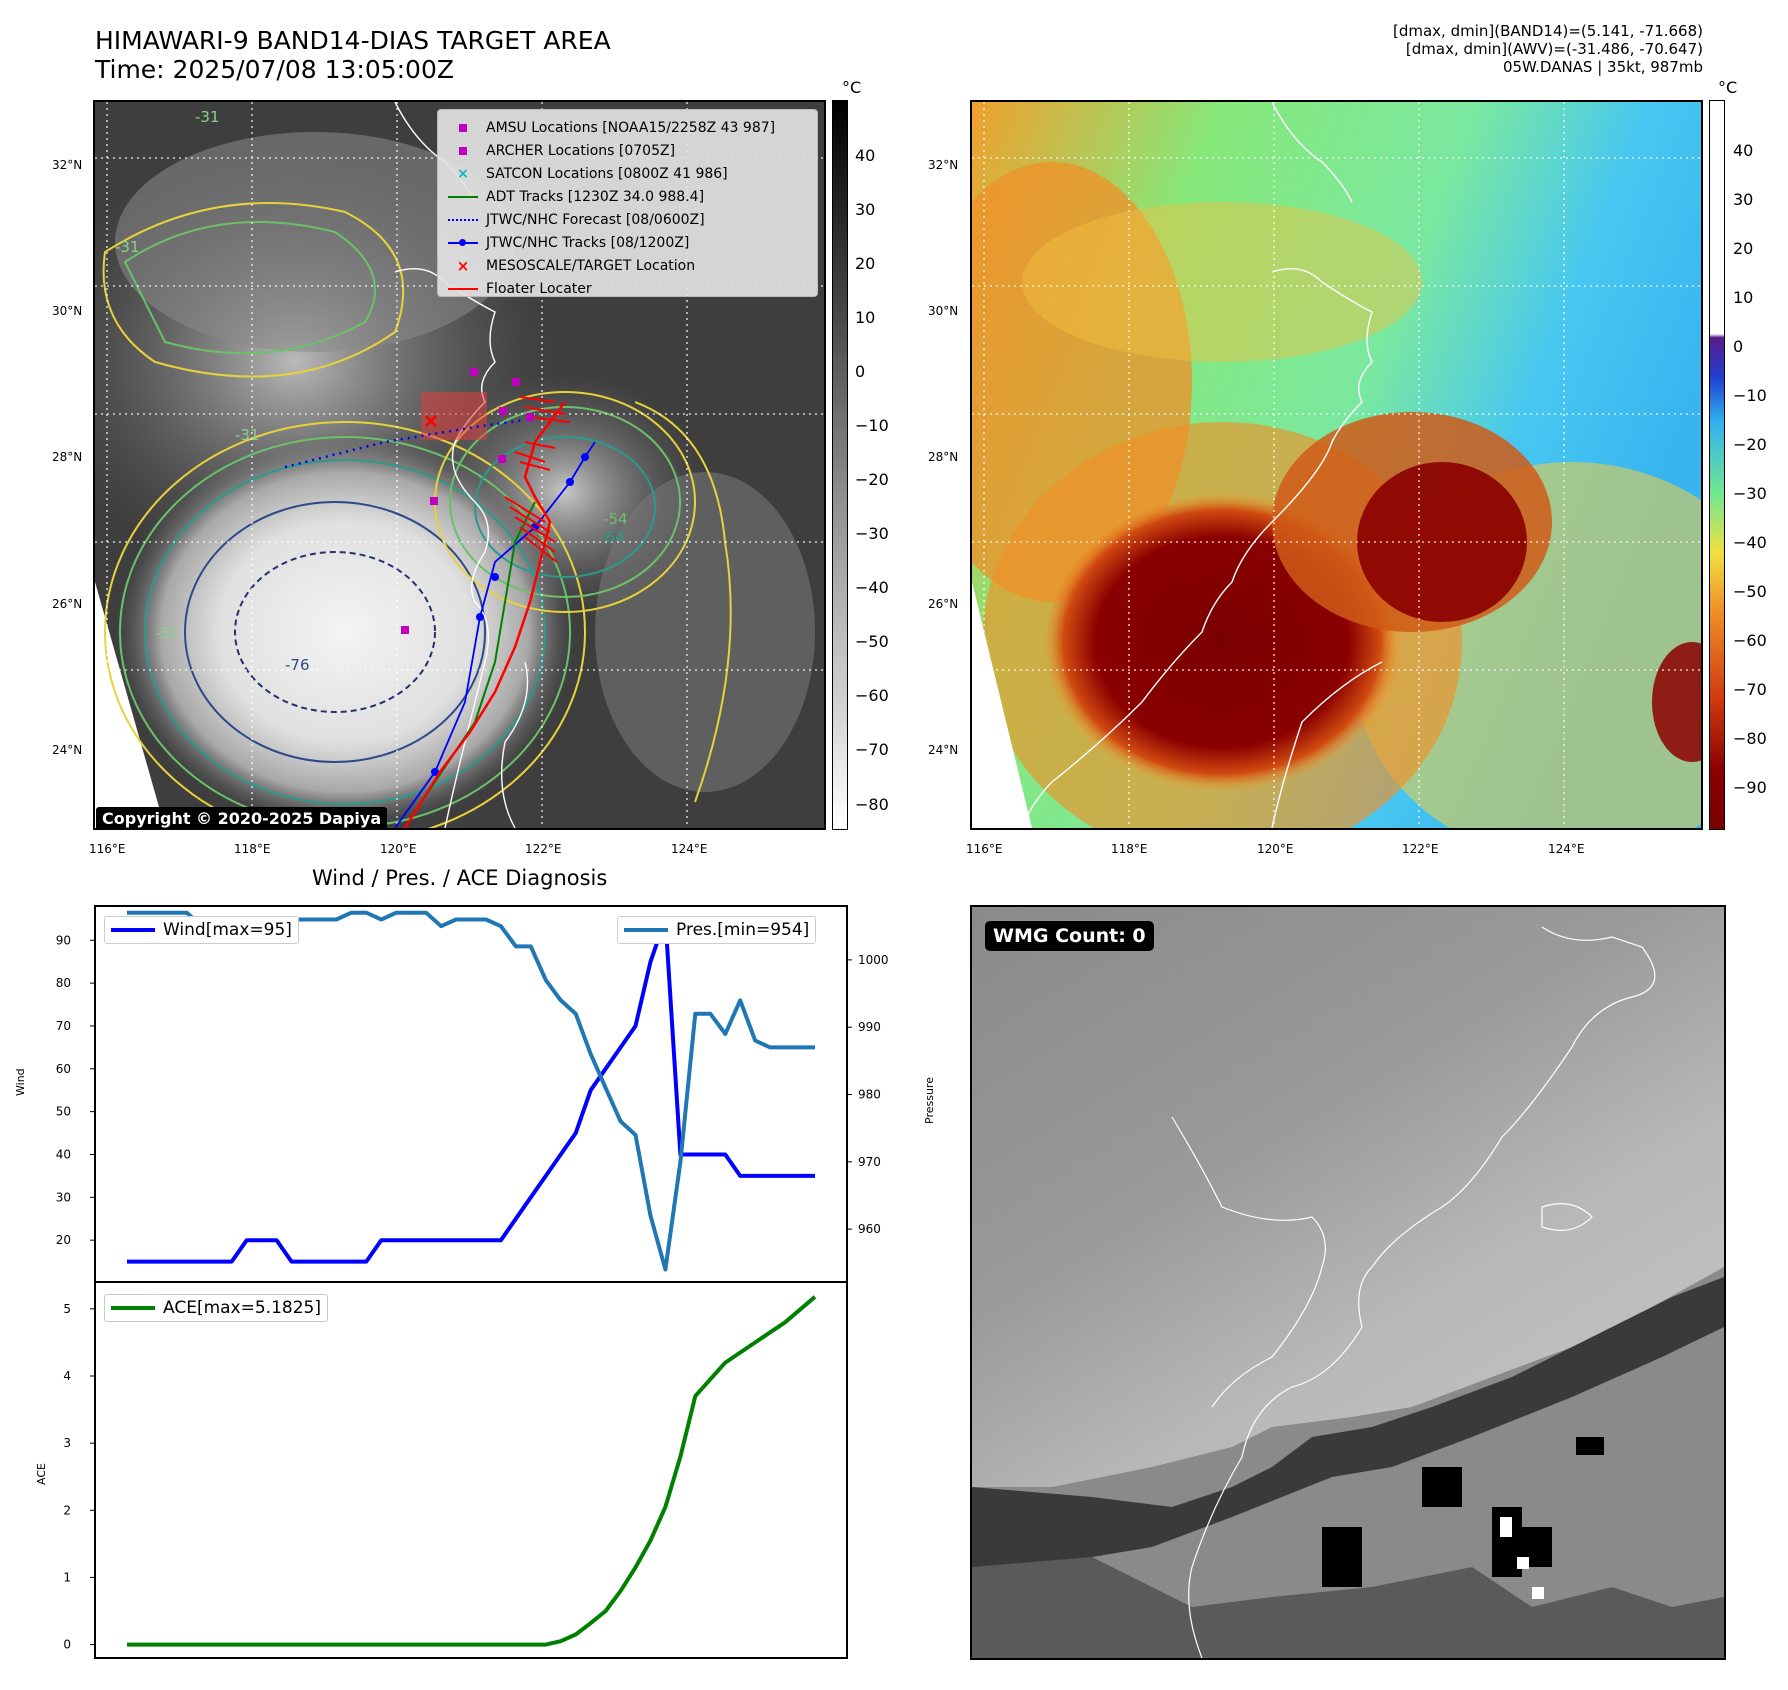  I want to click on colorbar-tick: −60, so click(1750, 640).